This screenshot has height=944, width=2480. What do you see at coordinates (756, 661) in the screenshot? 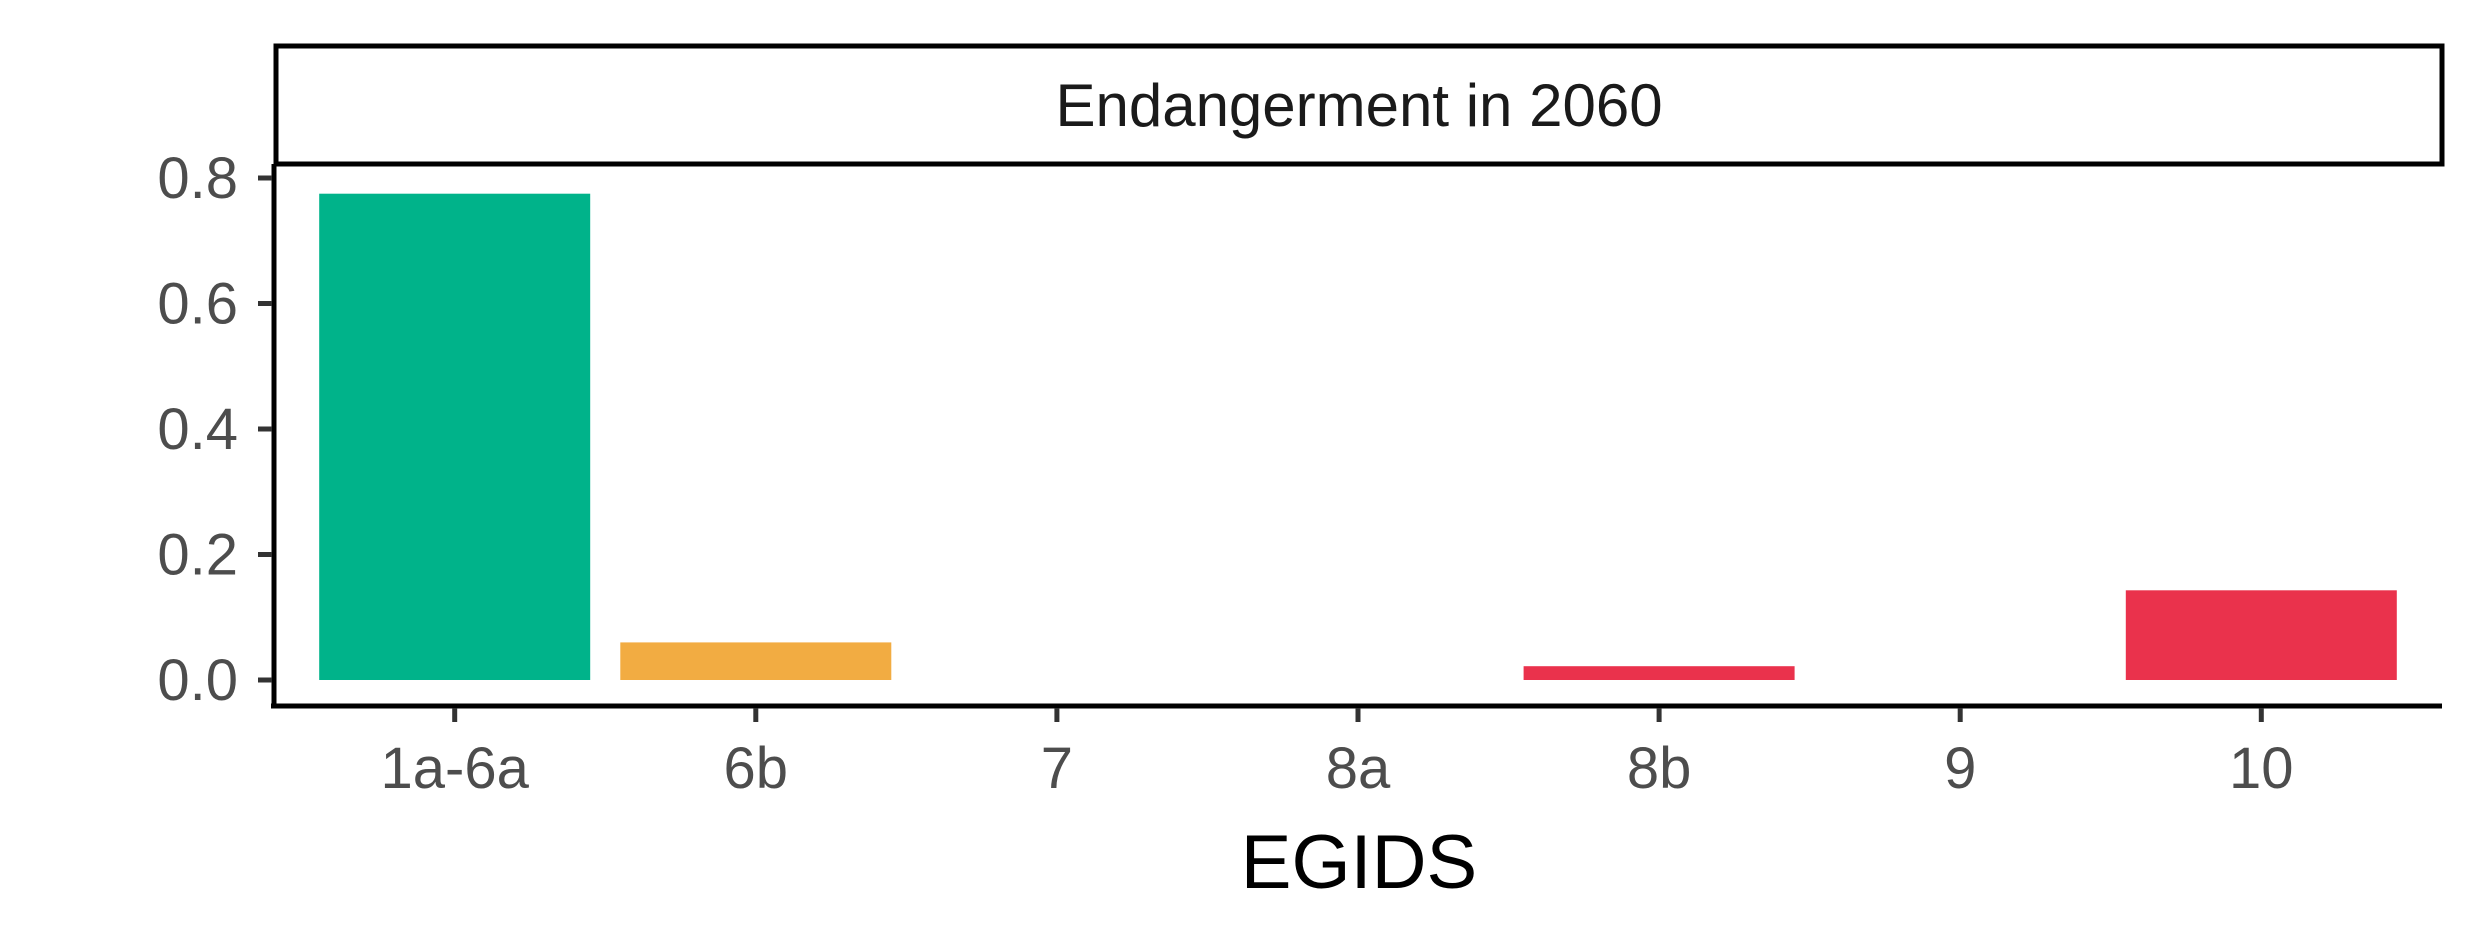
I see `bar-6b` at bounding box center [756, 661].